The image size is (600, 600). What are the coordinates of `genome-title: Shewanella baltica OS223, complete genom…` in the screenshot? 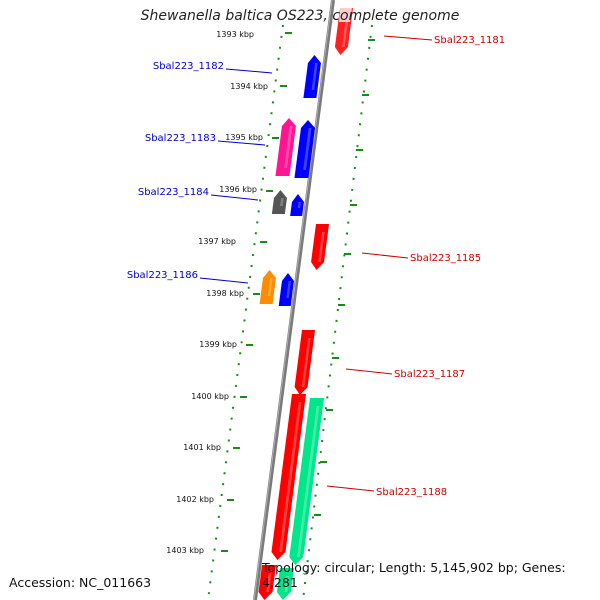 It's located at (300, 16).